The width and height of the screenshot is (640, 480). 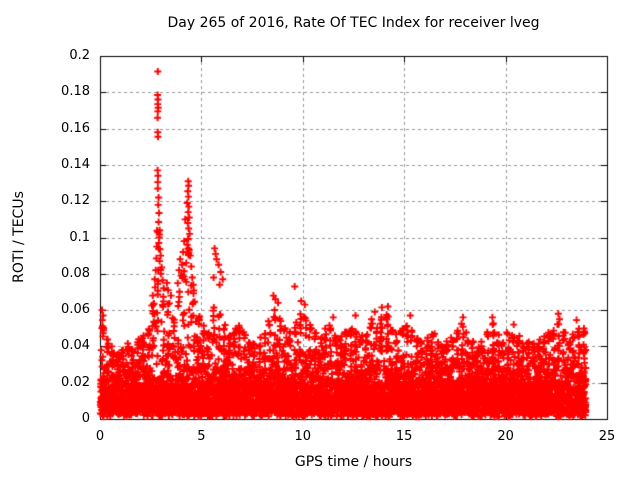 What do you see at coordinates (75, 346) in the screenshot?
I see `y-tick-label-0.04: 0.04` at bounding box center [75, 346].